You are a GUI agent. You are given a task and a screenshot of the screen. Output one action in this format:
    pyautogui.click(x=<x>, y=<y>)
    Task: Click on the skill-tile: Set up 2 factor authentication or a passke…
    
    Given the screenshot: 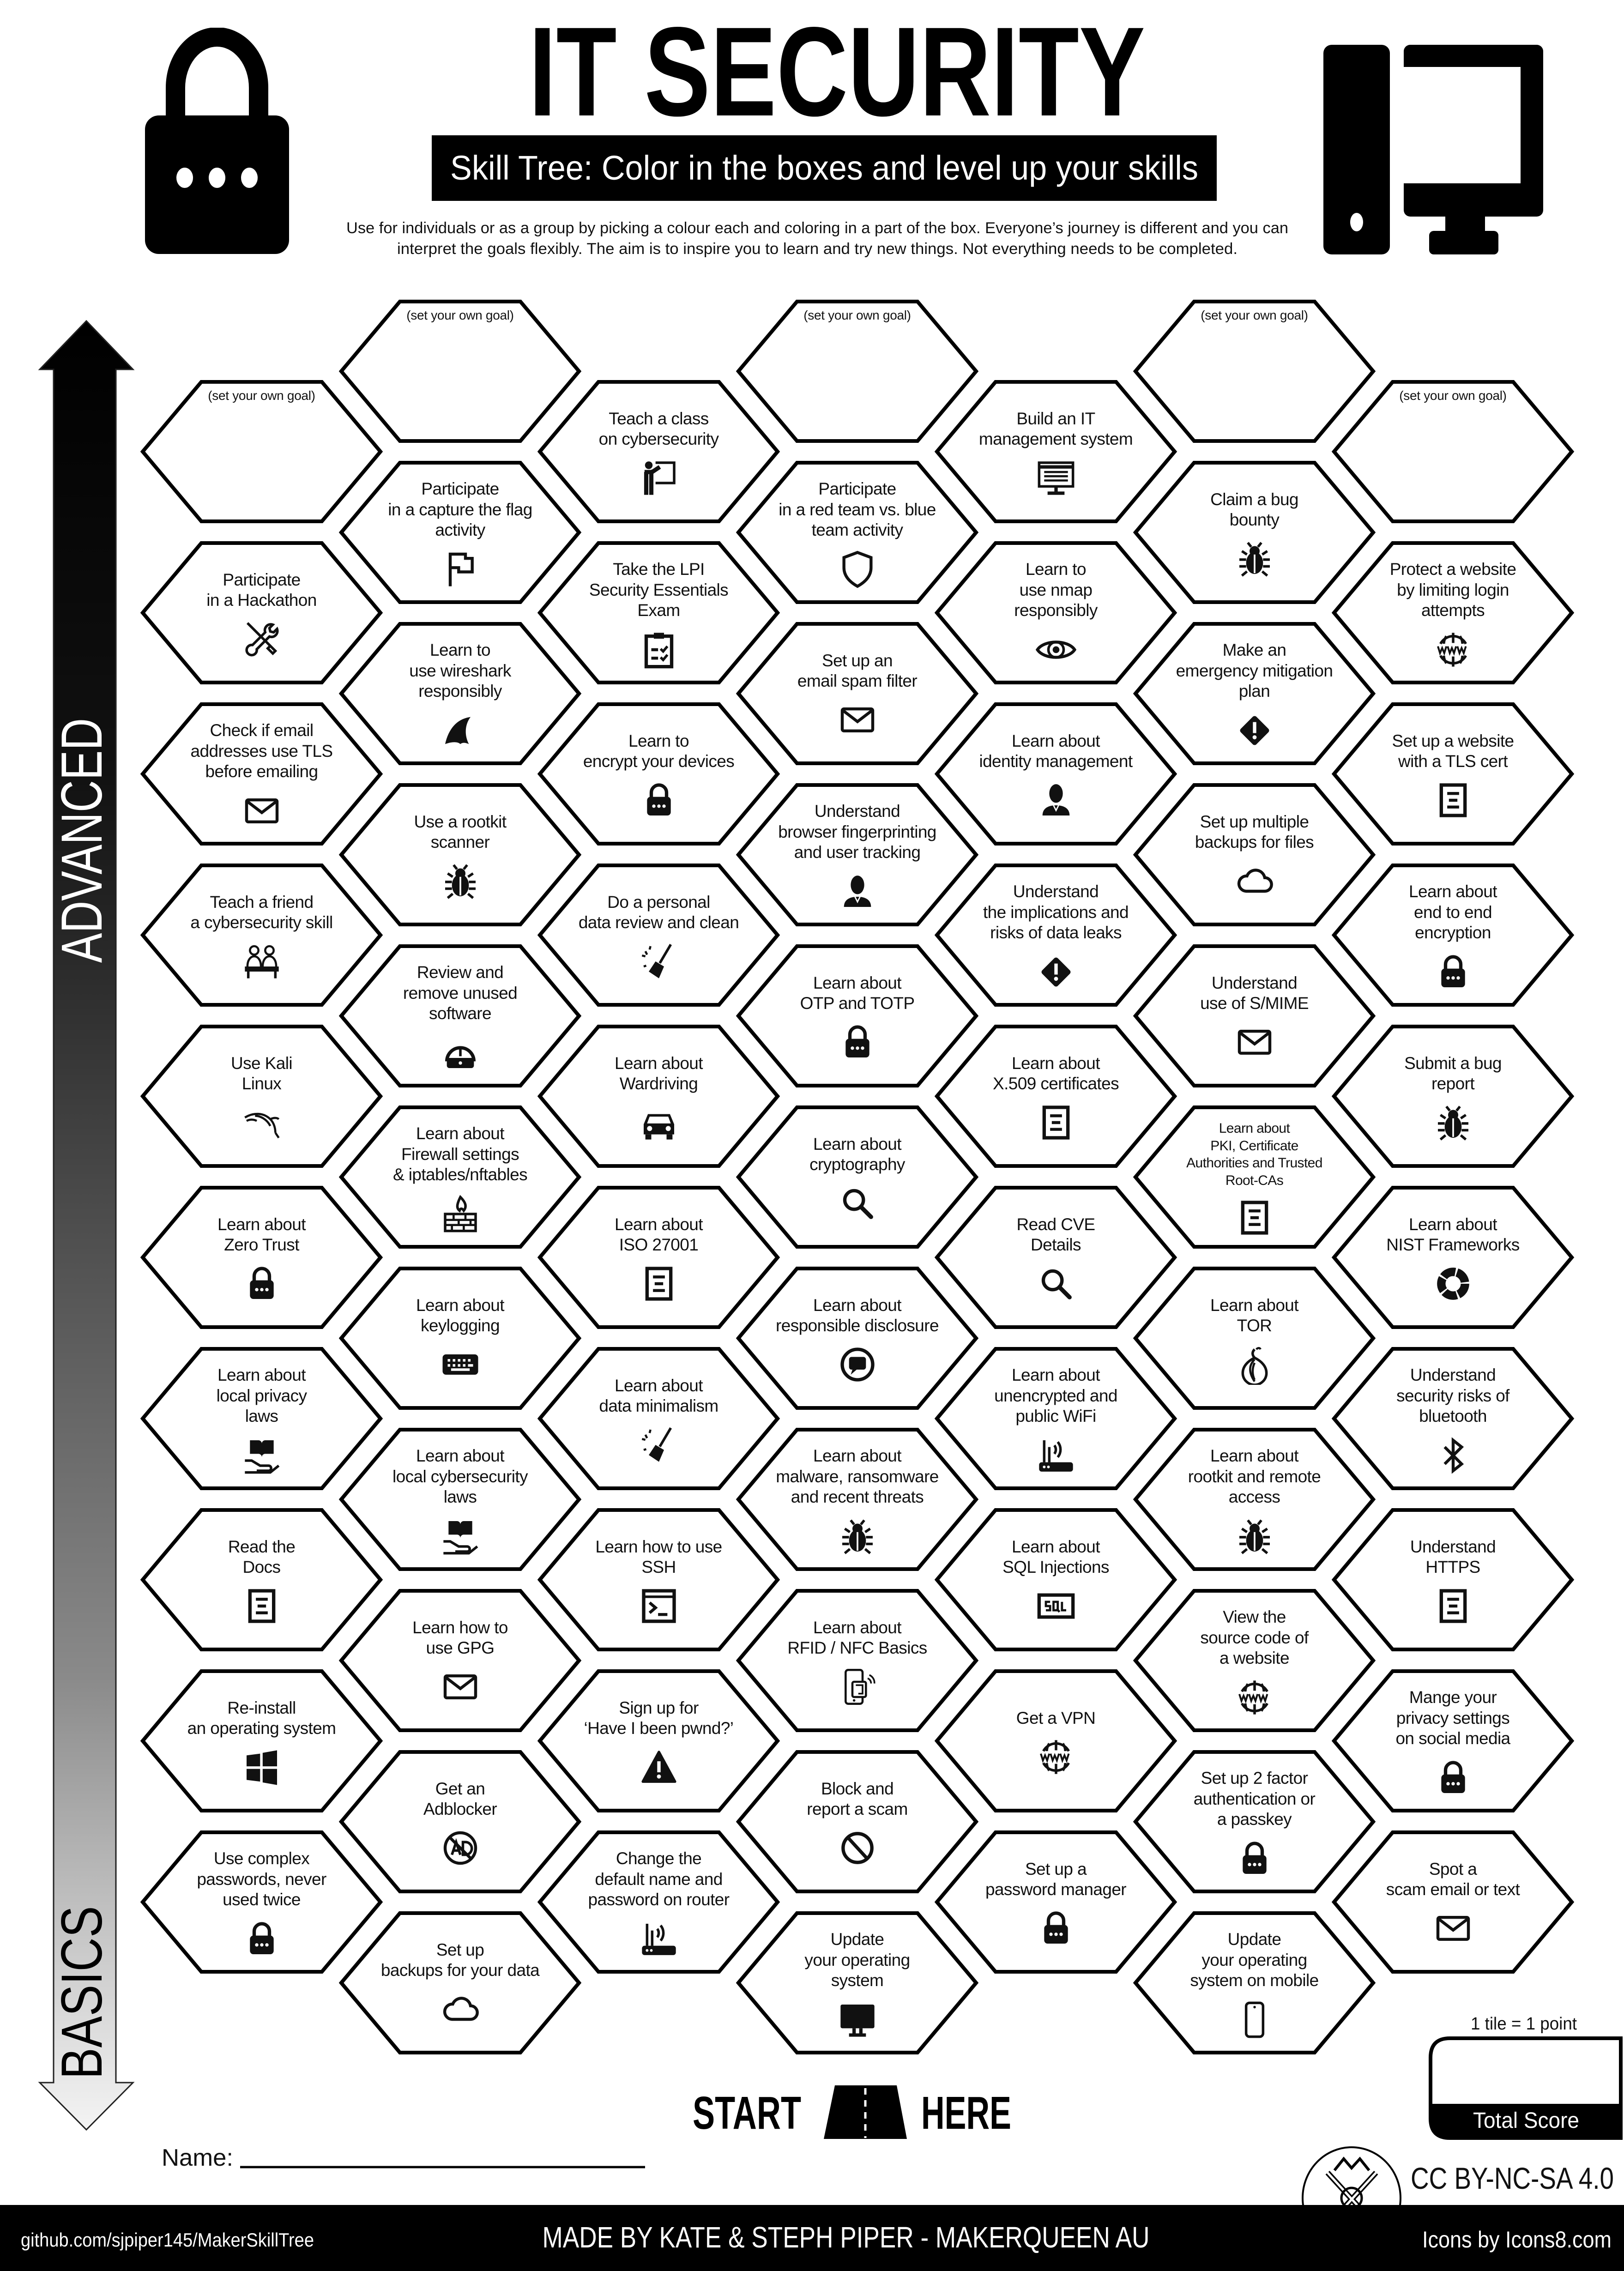 What is the action you would take?
    pyautogui.click(x=1254, y=1821)
    